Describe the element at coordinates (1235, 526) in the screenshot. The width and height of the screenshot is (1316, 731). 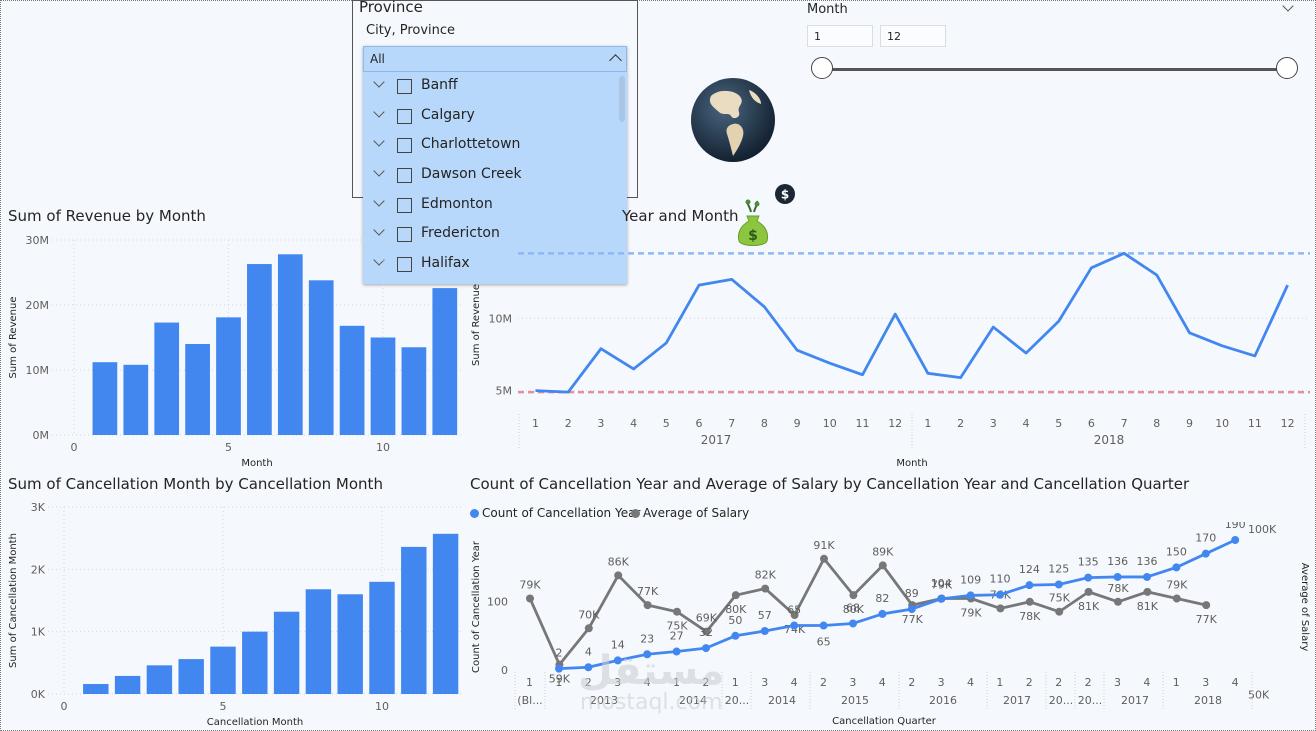
I see `count-data-label: 190` at that location.